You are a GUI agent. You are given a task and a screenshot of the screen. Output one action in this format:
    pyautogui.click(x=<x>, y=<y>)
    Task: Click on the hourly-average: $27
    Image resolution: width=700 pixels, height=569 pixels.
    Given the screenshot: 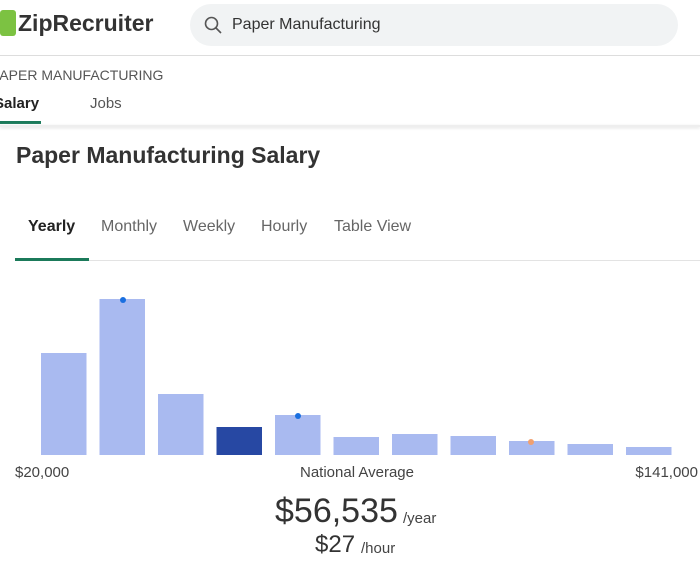 What is the action you would take?
    pyautogui.click(x=335, y=544)
    